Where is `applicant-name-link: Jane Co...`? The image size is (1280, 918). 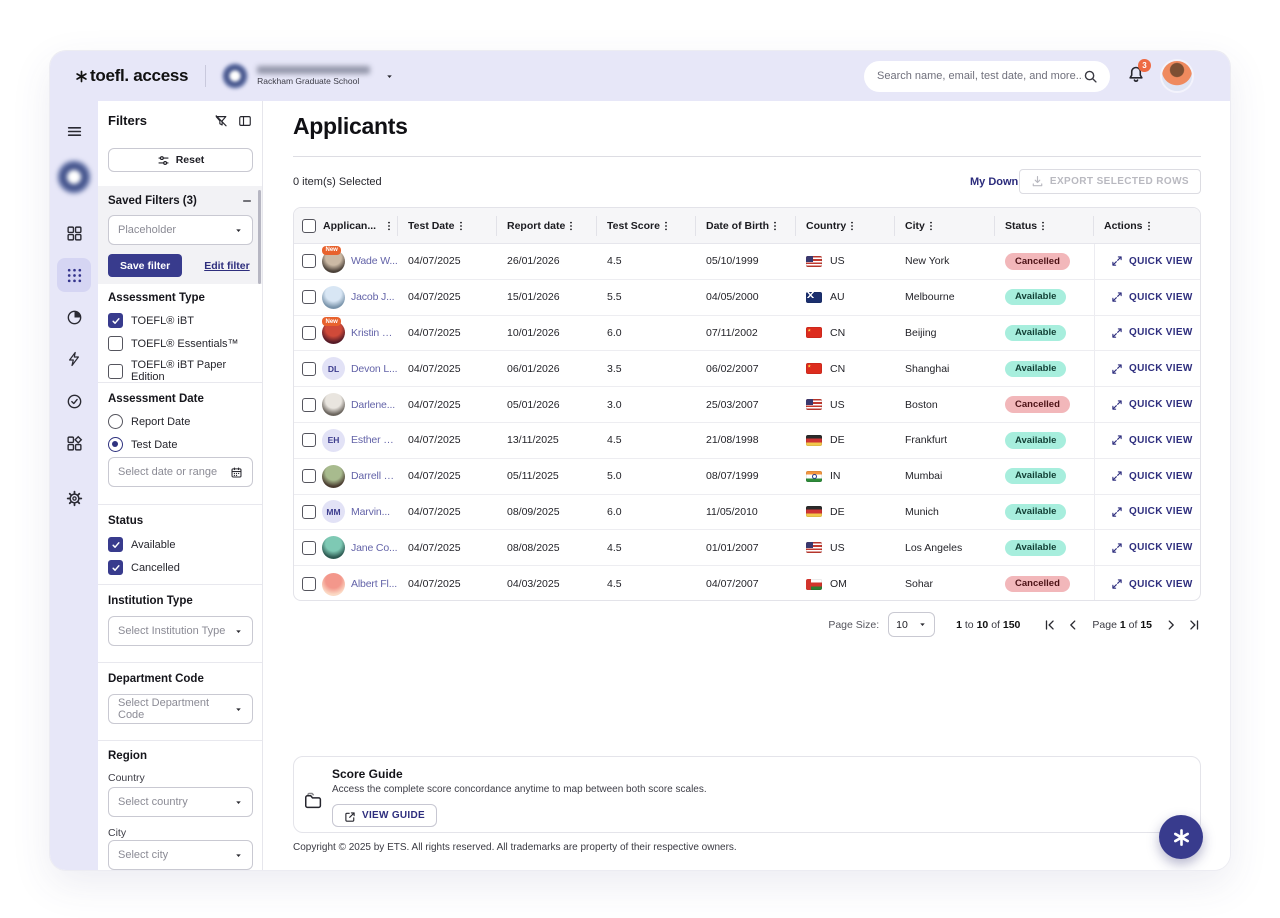 applicant-name-link: Jane Co... is located at coordinates (374, 547).